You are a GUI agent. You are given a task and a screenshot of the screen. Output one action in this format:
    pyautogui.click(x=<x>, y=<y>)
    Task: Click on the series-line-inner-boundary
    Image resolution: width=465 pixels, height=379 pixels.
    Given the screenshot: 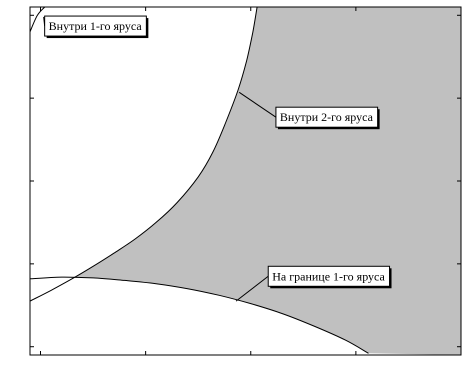 What is the action you would take?
    pyautogui.click(x=38, y=20)
    